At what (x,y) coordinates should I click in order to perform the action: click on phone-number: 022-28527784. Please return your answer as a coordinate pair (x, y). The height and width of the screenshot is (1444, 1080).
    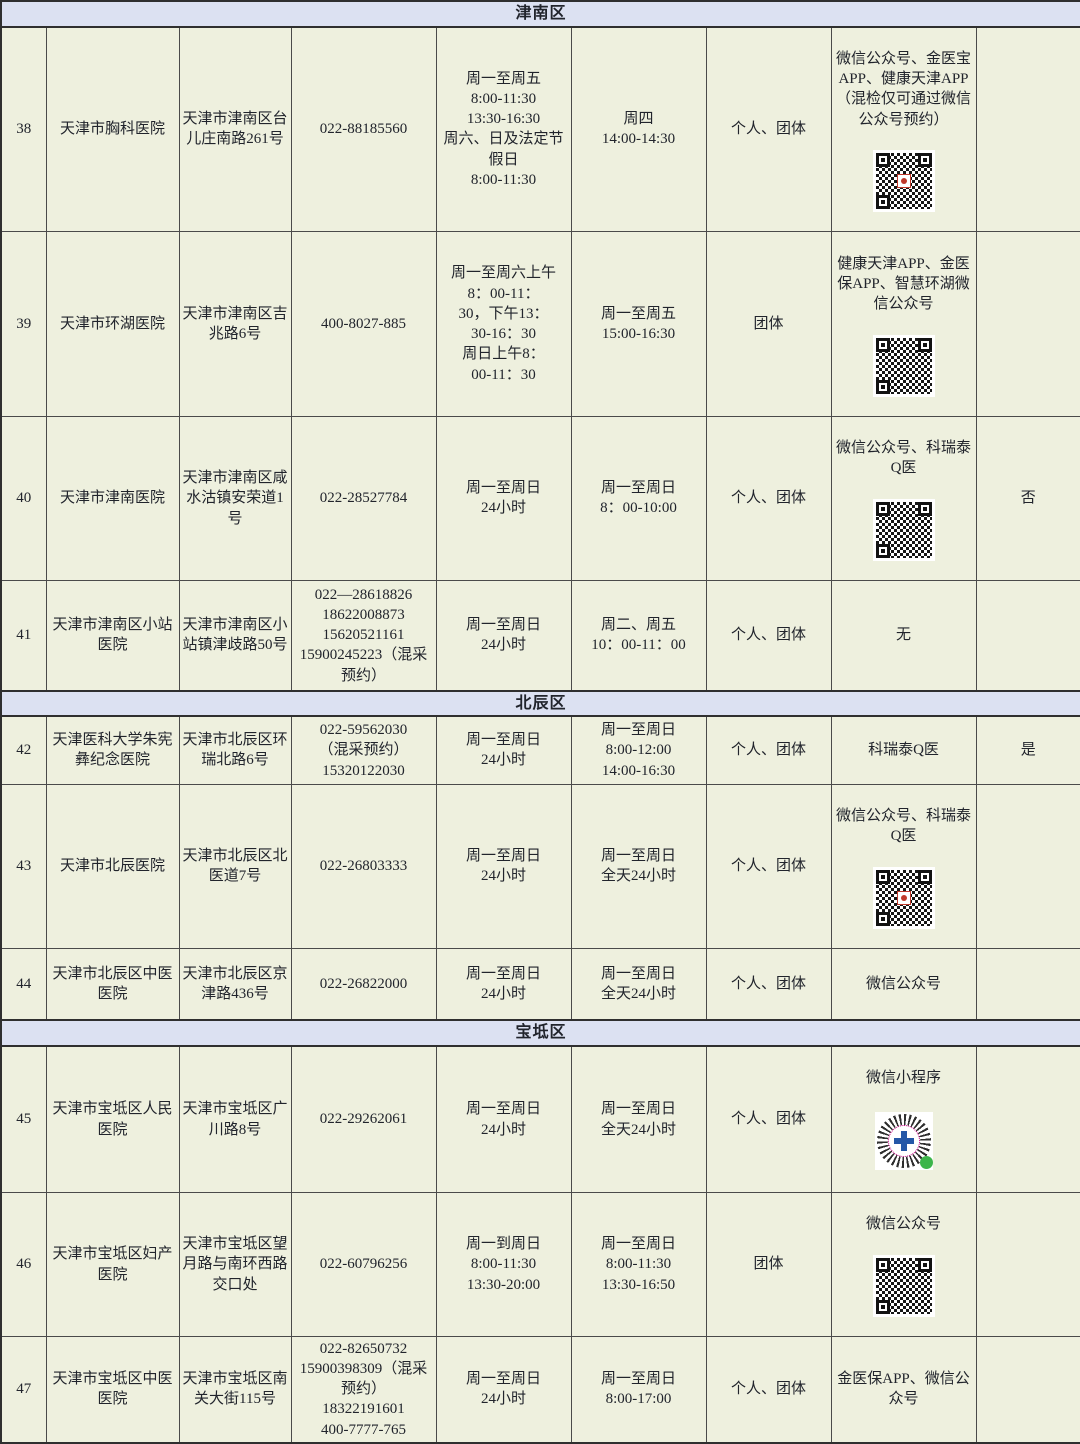
    Looking at the image, I should click on (363, 498).